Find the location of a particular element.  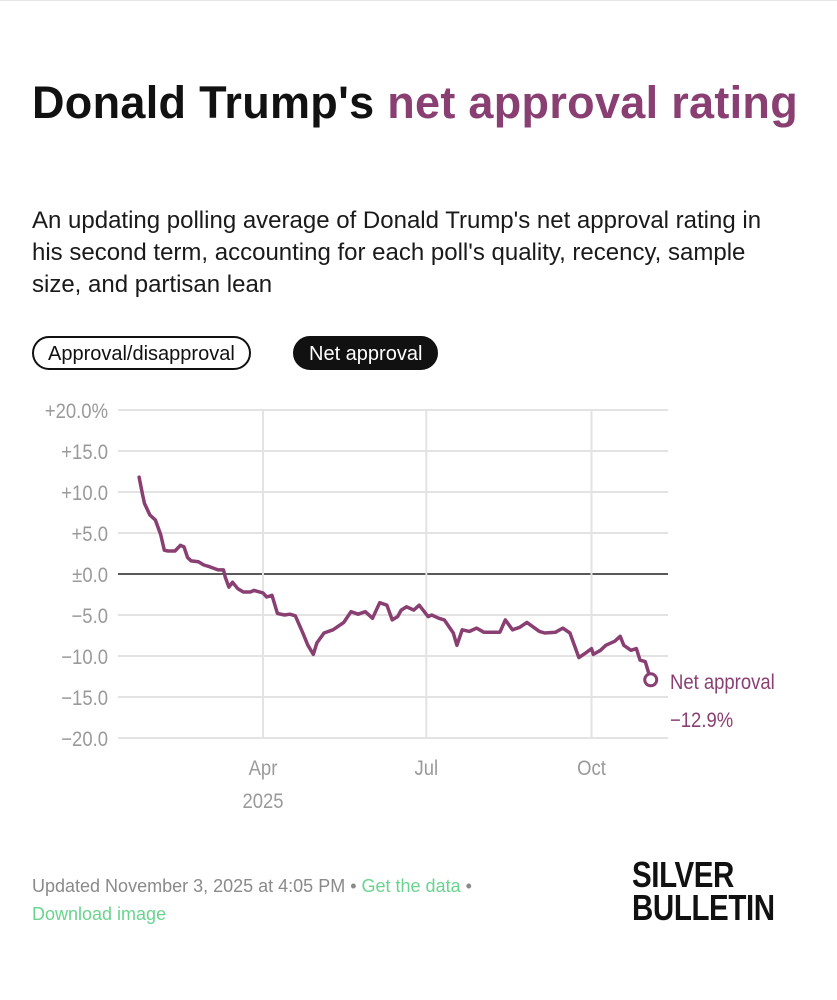

y-tick-label: −5.0 is located at coordinates (90, 616).